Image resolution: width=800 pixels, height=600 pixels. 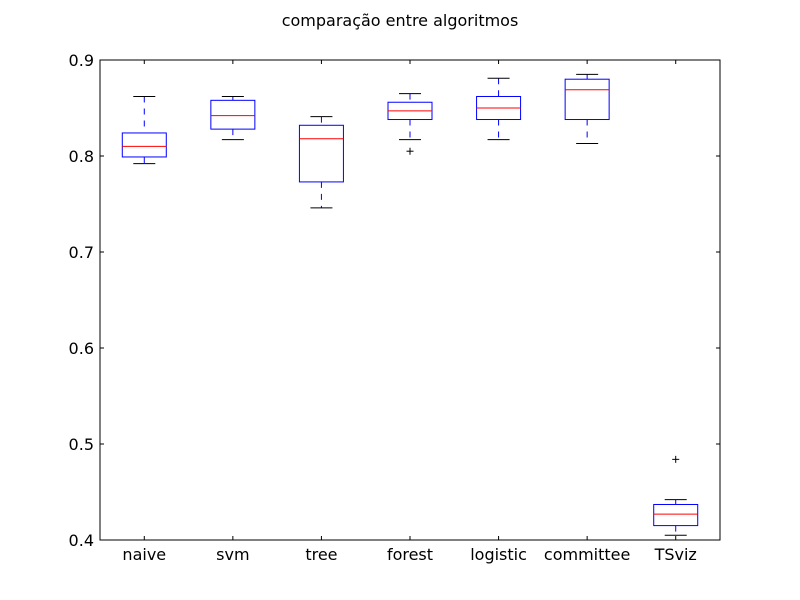 I want to click on y-tick-label: 0.7, so click(x=81, y=252).